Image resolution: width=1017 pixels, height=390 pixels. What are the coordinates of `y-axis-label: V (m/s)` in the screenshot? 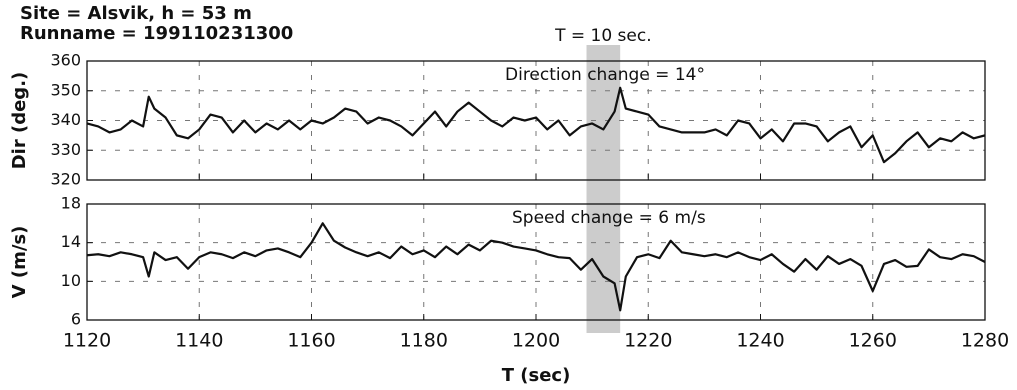 It's located at (19, 262).